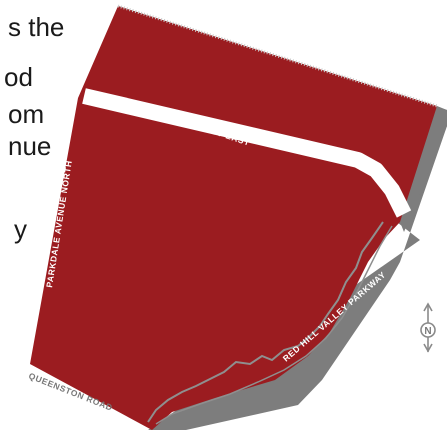 The width and height of the screenshot is (447, 430). Describe the element at coordinates (427, 331) in the screenshot. I see `north-letter: N` at that location.